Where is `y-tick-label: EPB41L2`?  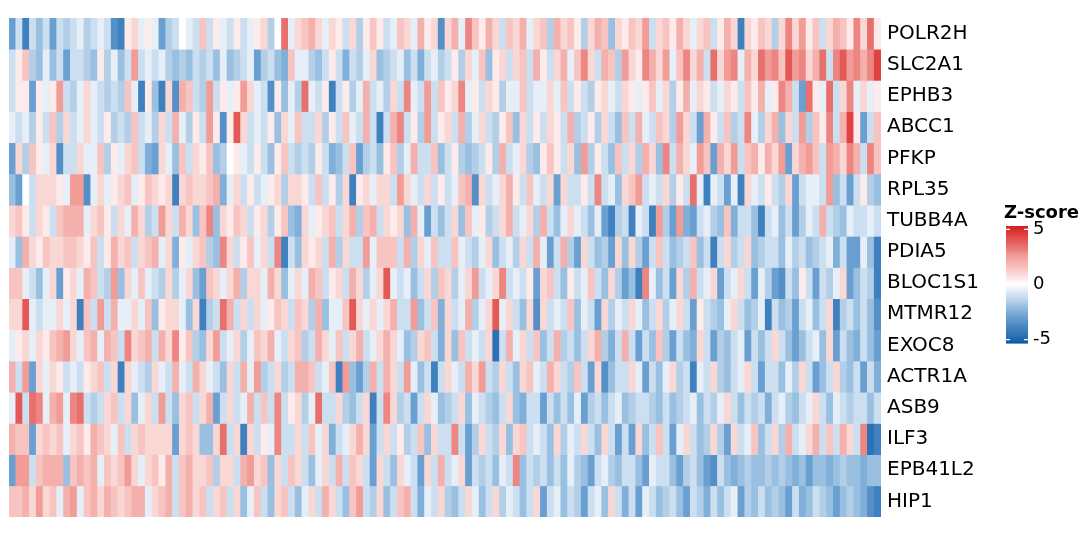 y-tick-label: EPB41L2 is located at coordinates (931, 468).